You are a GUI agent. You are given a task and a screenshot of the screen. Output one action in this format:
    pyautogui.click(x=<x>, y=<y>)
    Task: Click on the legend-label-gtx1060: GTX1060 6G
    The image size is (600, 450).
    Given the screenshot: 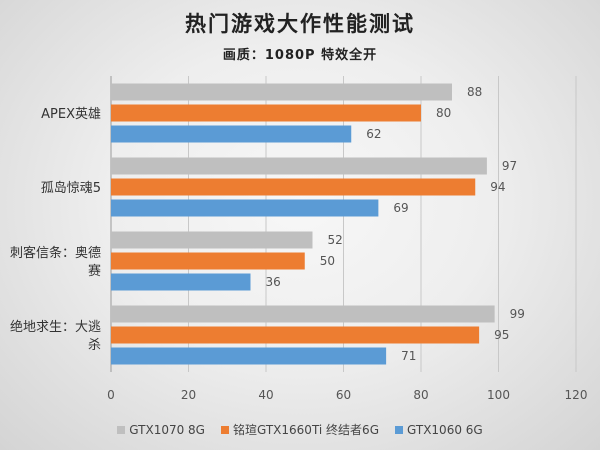 What is the action you would take?
    pyautogui.click(x=445, y=429)
    